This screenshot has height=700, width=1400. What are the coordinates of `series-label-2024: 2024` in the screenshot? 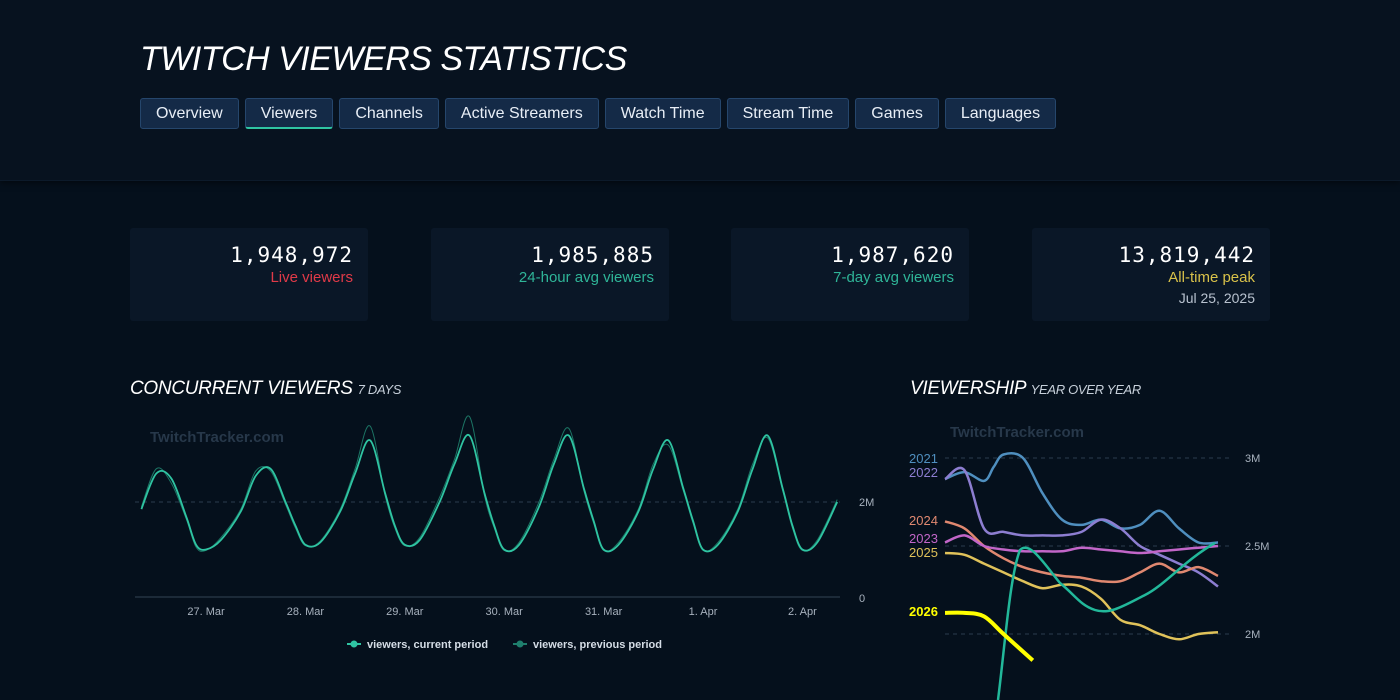 It's located at (923, 520).